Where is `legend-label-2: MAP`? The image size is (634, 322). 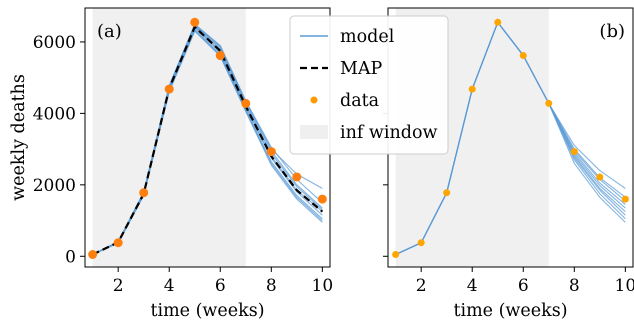
legend-label-2: MAP is located at coordinates (361, 69).